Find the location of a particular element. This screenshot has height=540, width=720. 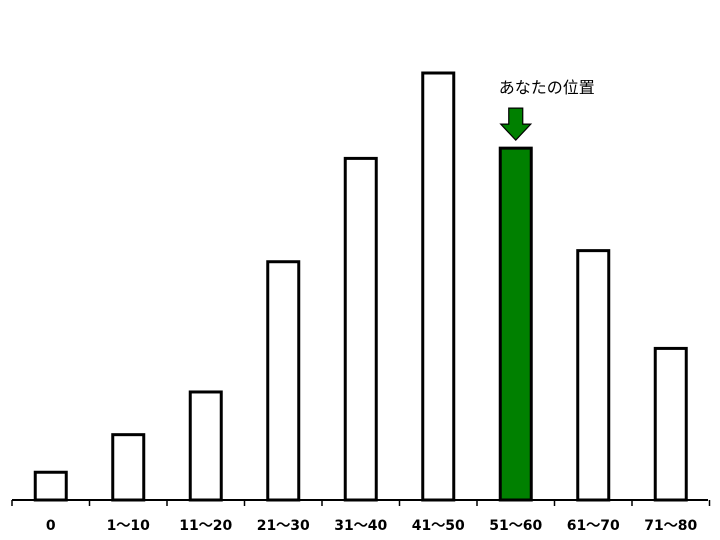

x-tick-label: 0 is located at coordinates (51, 526).